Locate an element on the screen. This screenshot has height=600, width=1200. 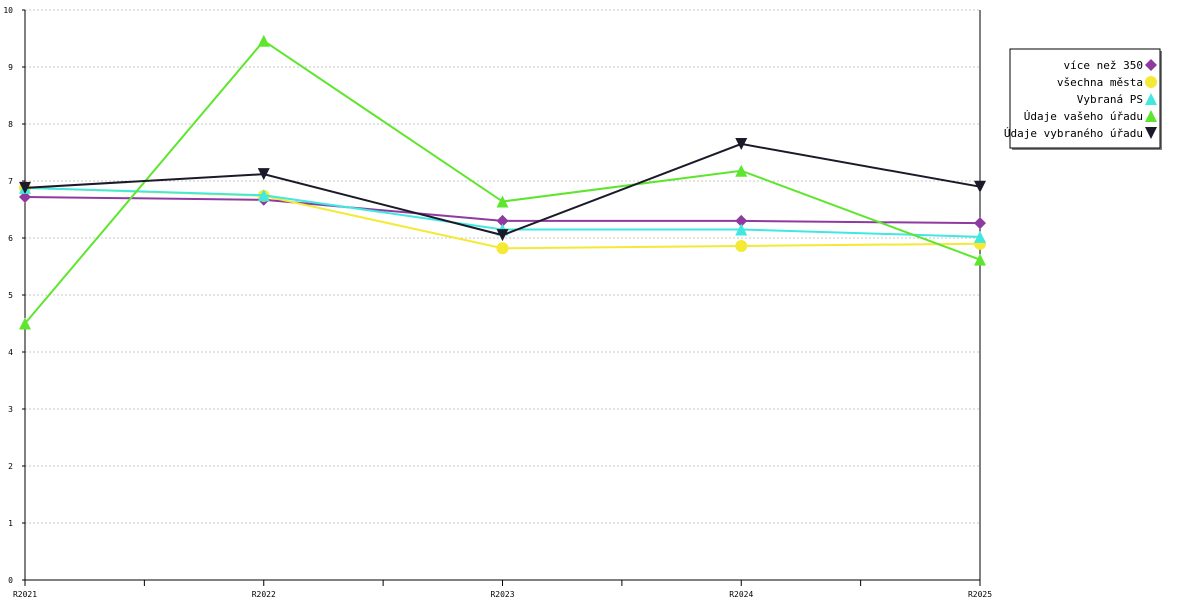
y-tick-label: 7 is located at coordinates (10, 181).